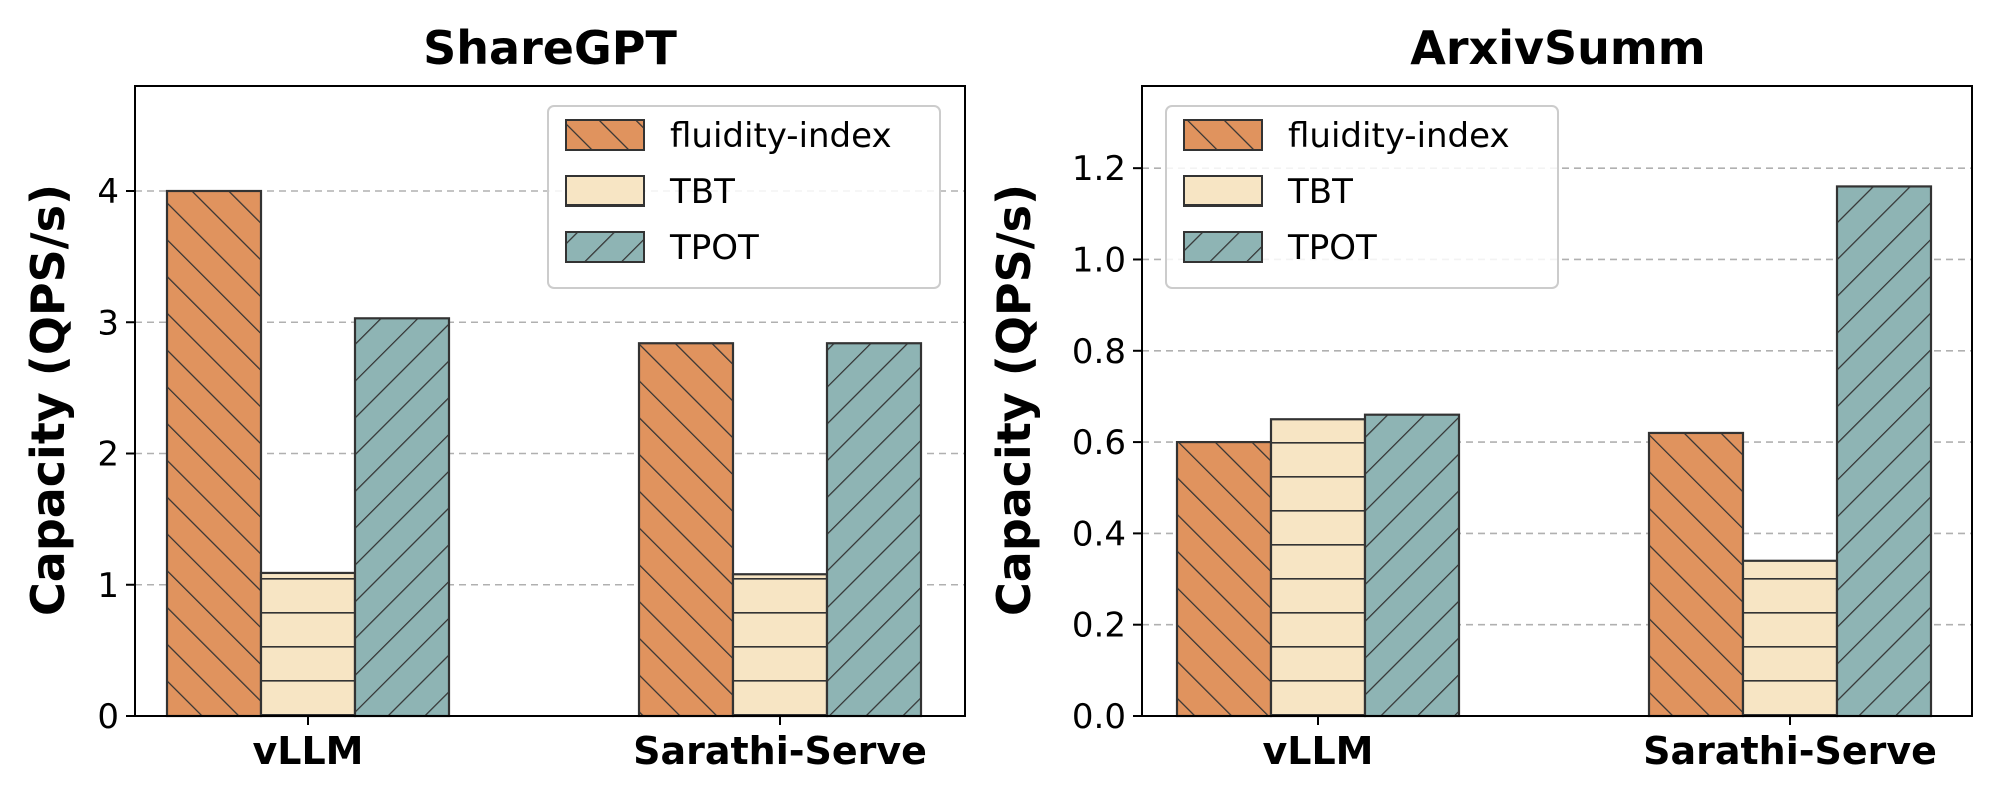  I want to click on chart-title: ShareGPT, so click(550, 48).